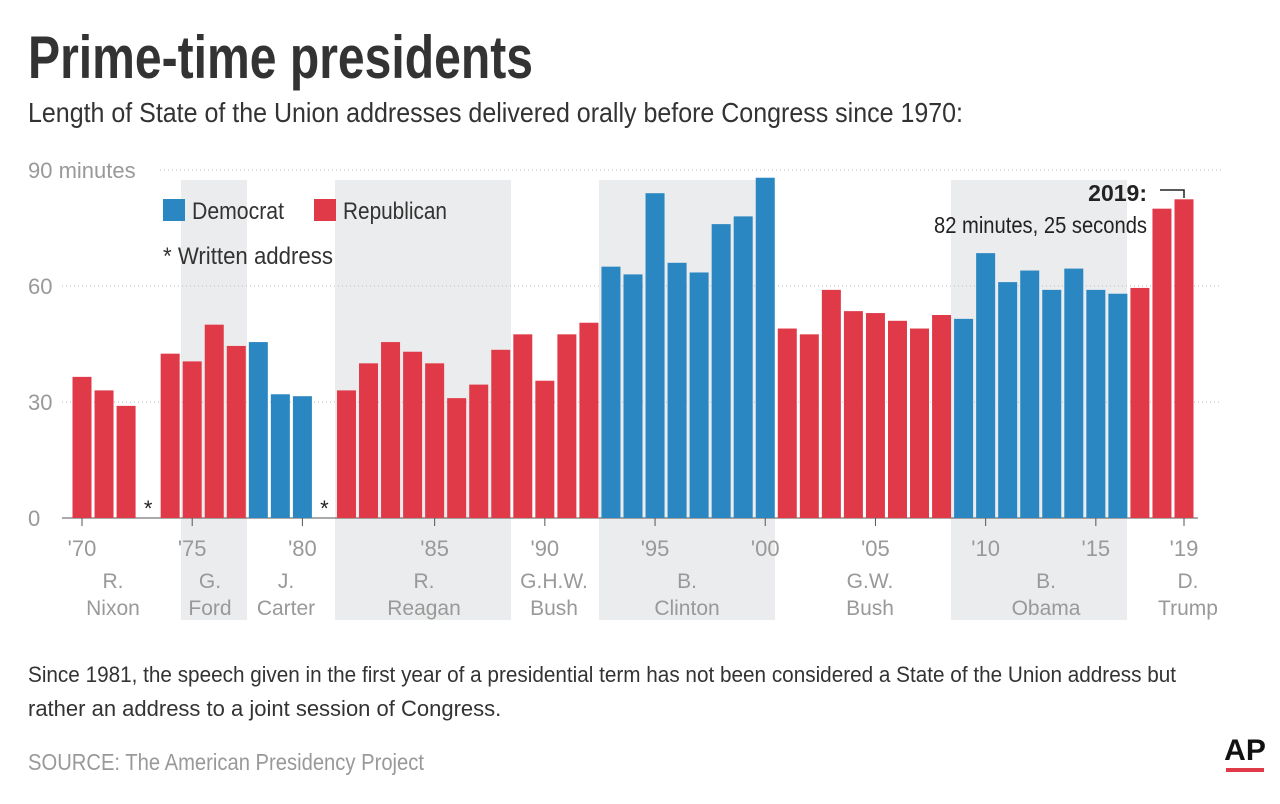  What do you see at coordinates (82, 548) in the screenshot?
I see `x-tick-label: '70` at bounding box center [82, 548].